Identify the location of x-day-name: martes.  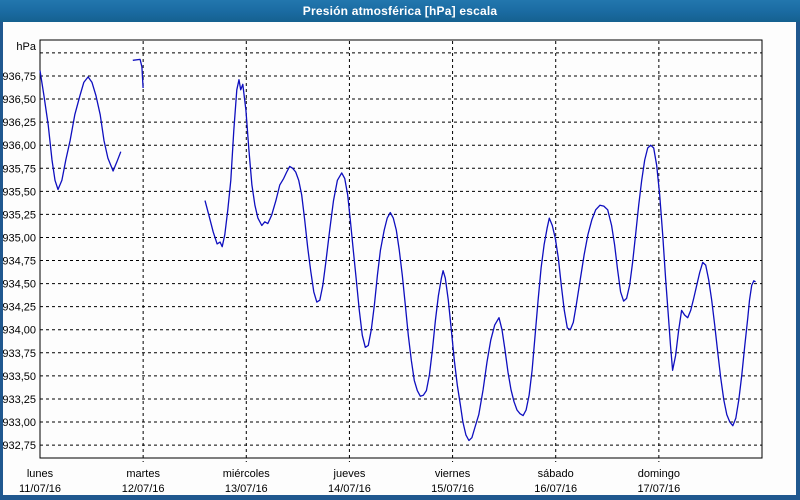
(143, 474).